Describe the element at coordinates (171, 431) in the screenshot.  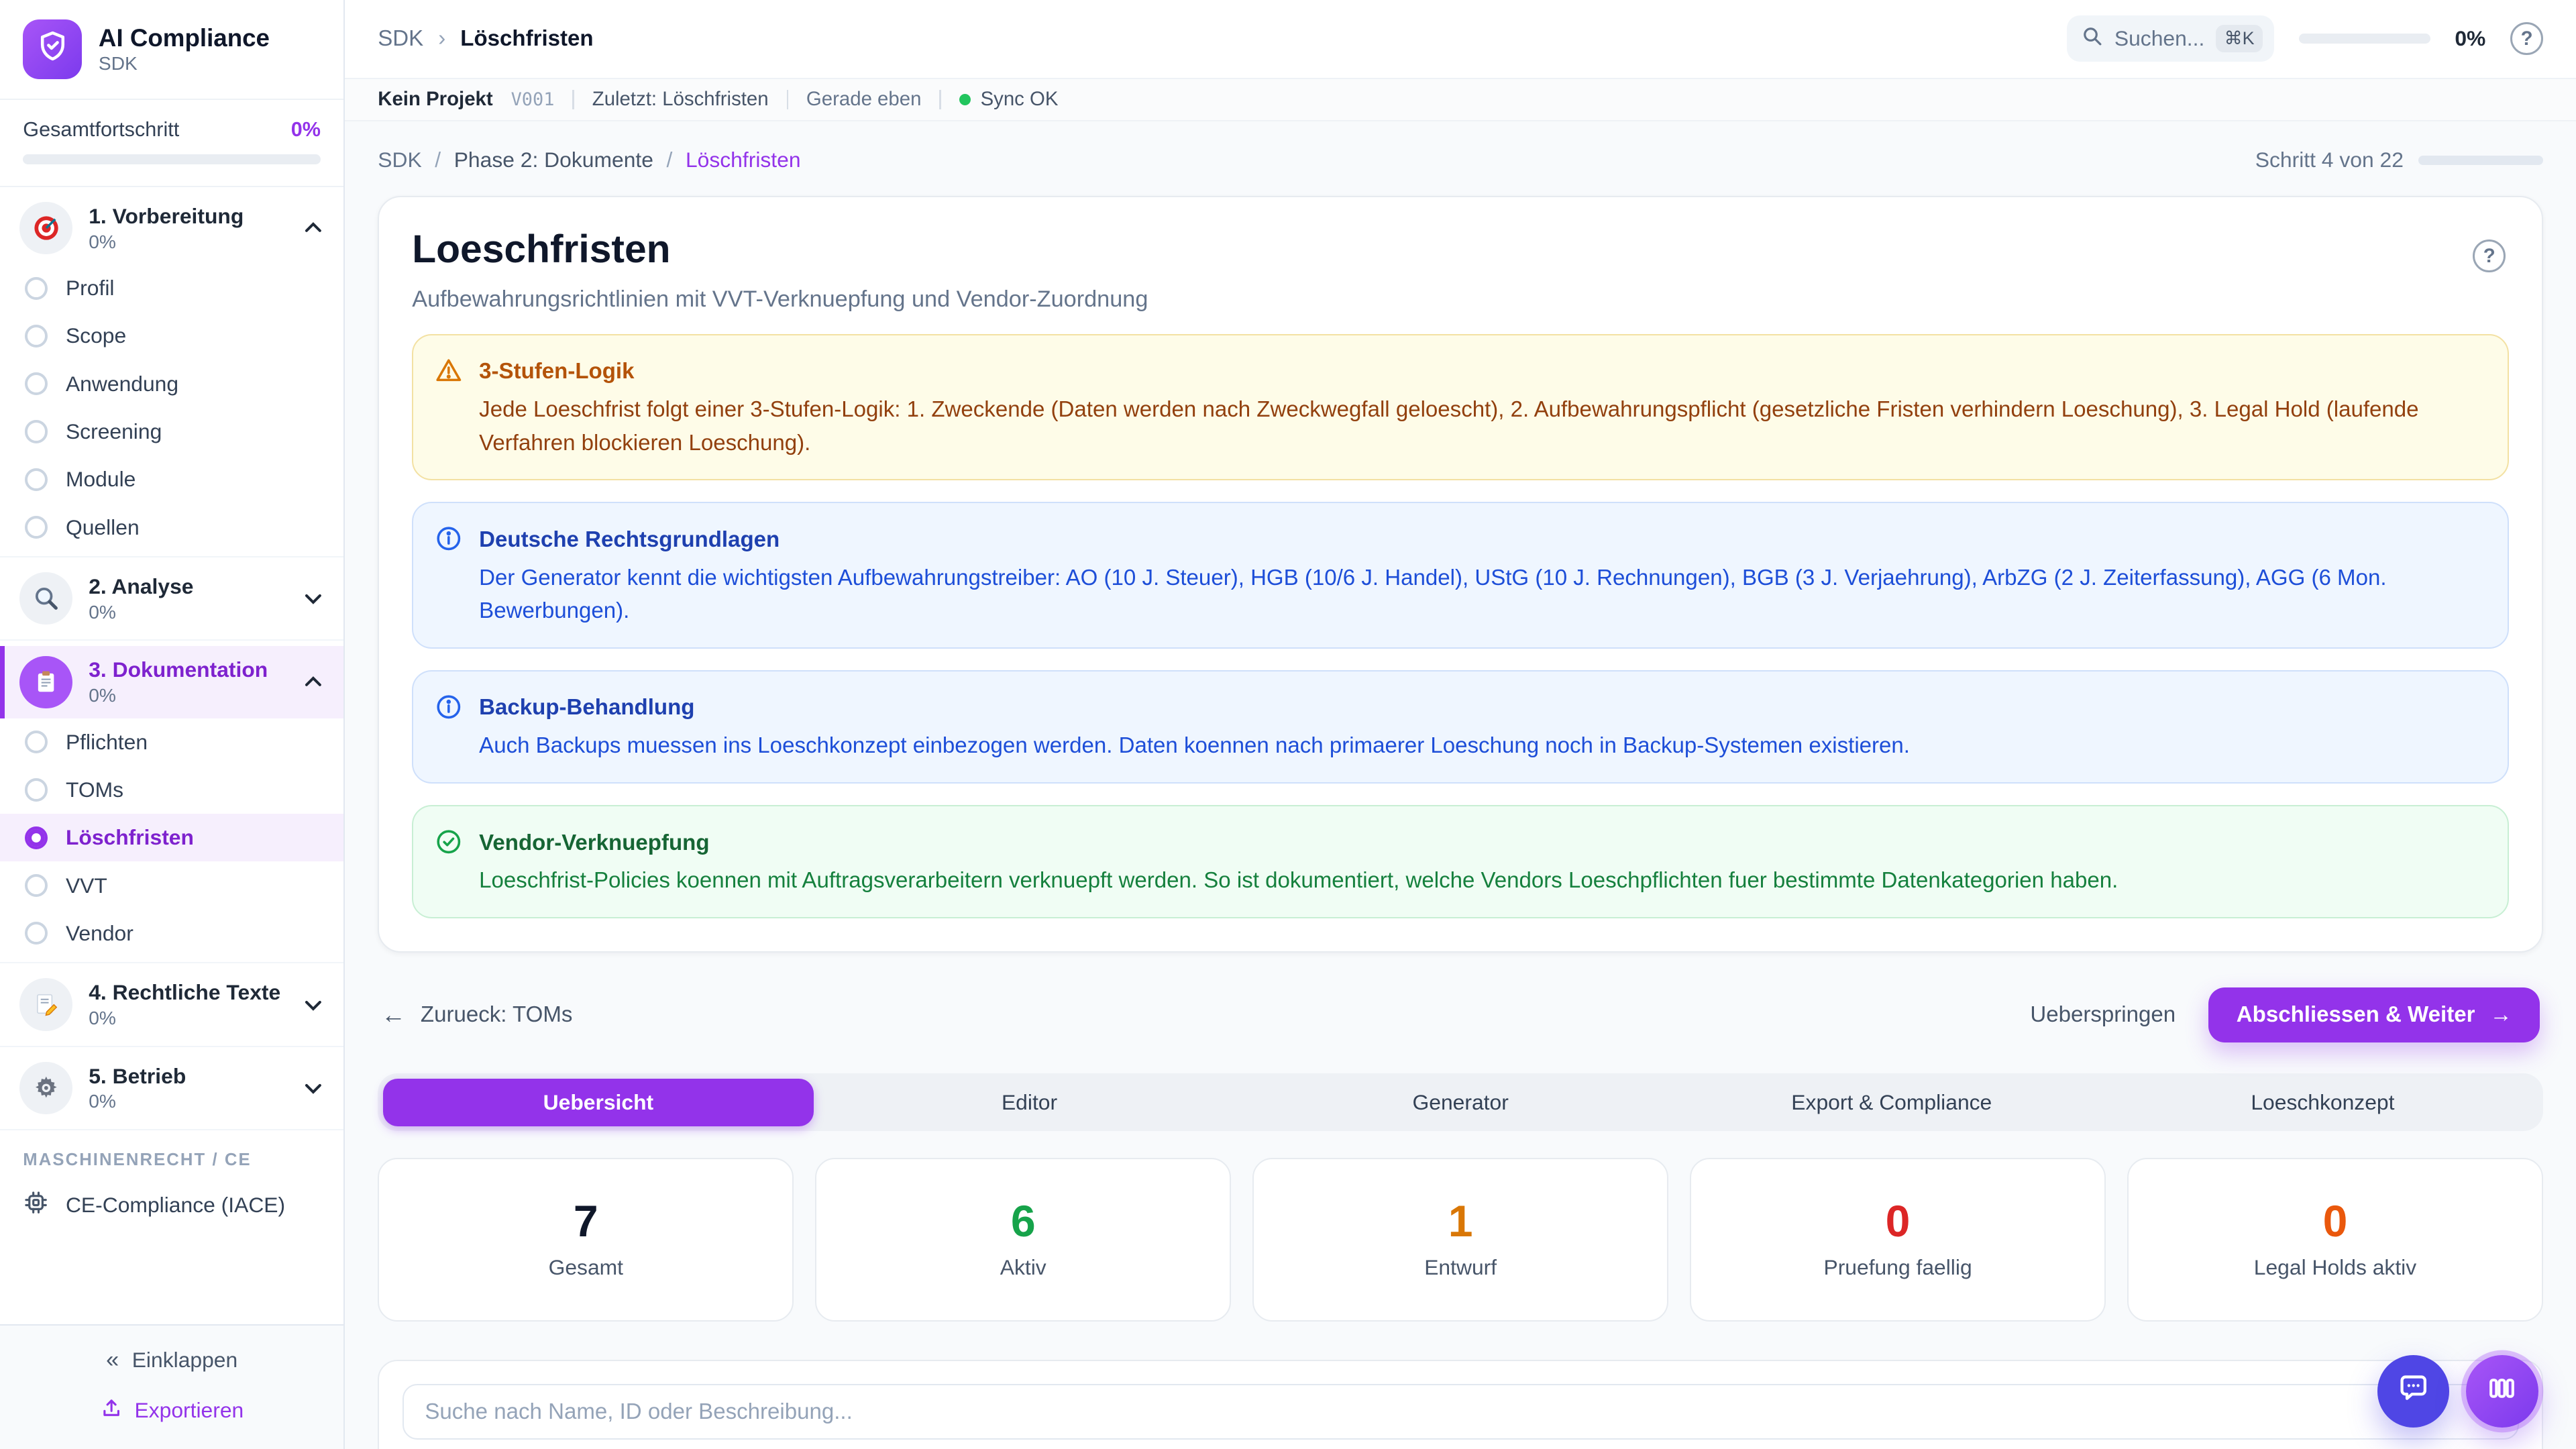
I see `sidebar-item-screening: Screening` at that location.